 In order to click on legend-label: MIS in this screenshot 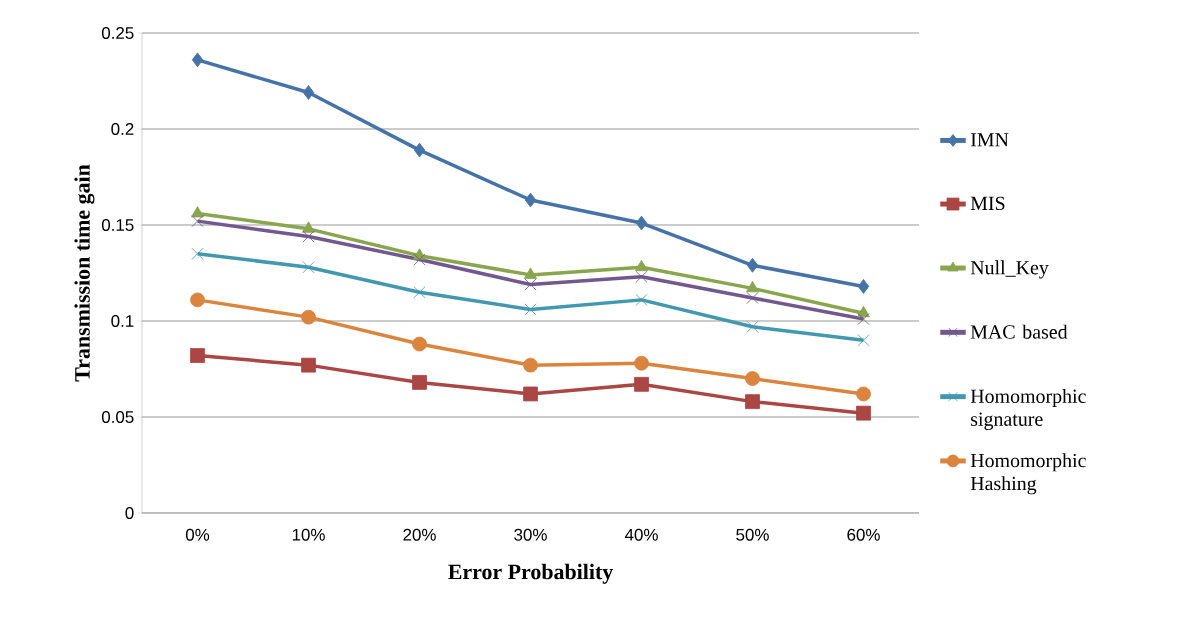, I will do `click(987, 203)`.